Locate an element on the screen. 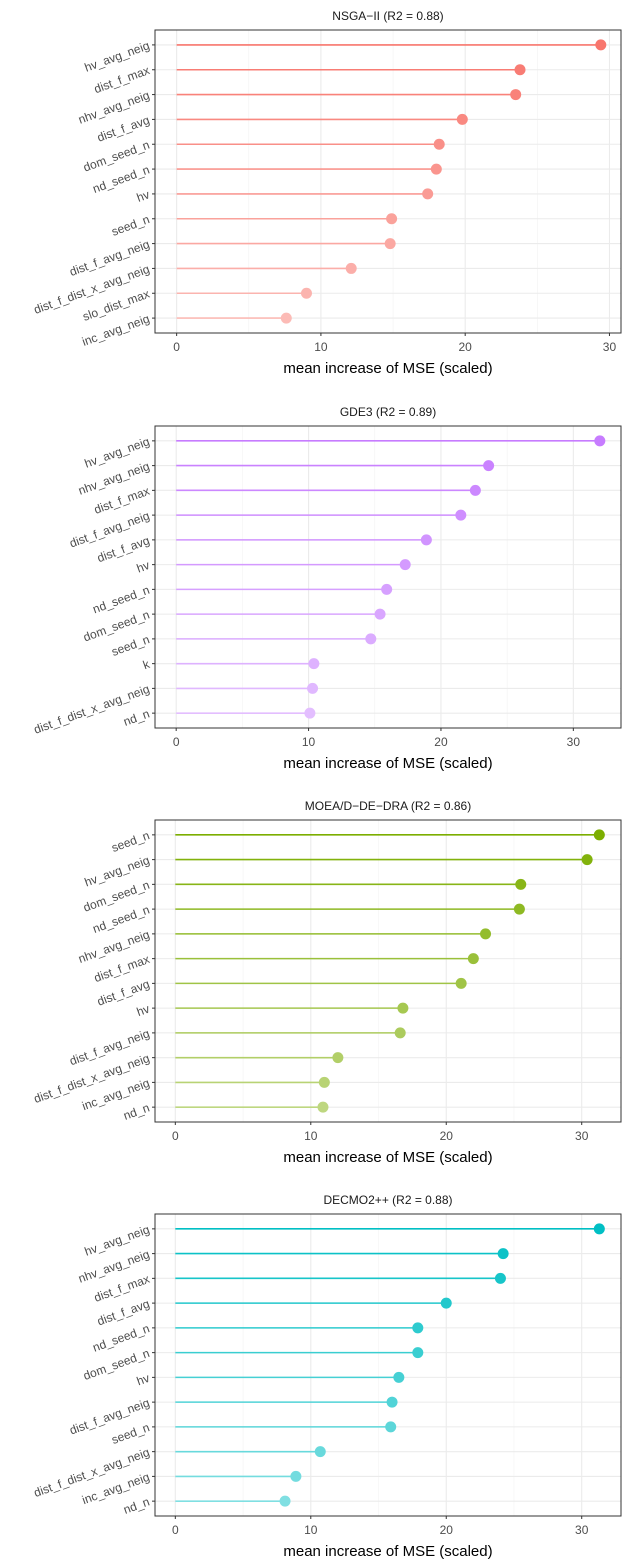 This screenshot has width=623, height=1567. chart-title: MOEA/D−DE−DRA (R2 = 0.86) is located at coordinates (388, 806).